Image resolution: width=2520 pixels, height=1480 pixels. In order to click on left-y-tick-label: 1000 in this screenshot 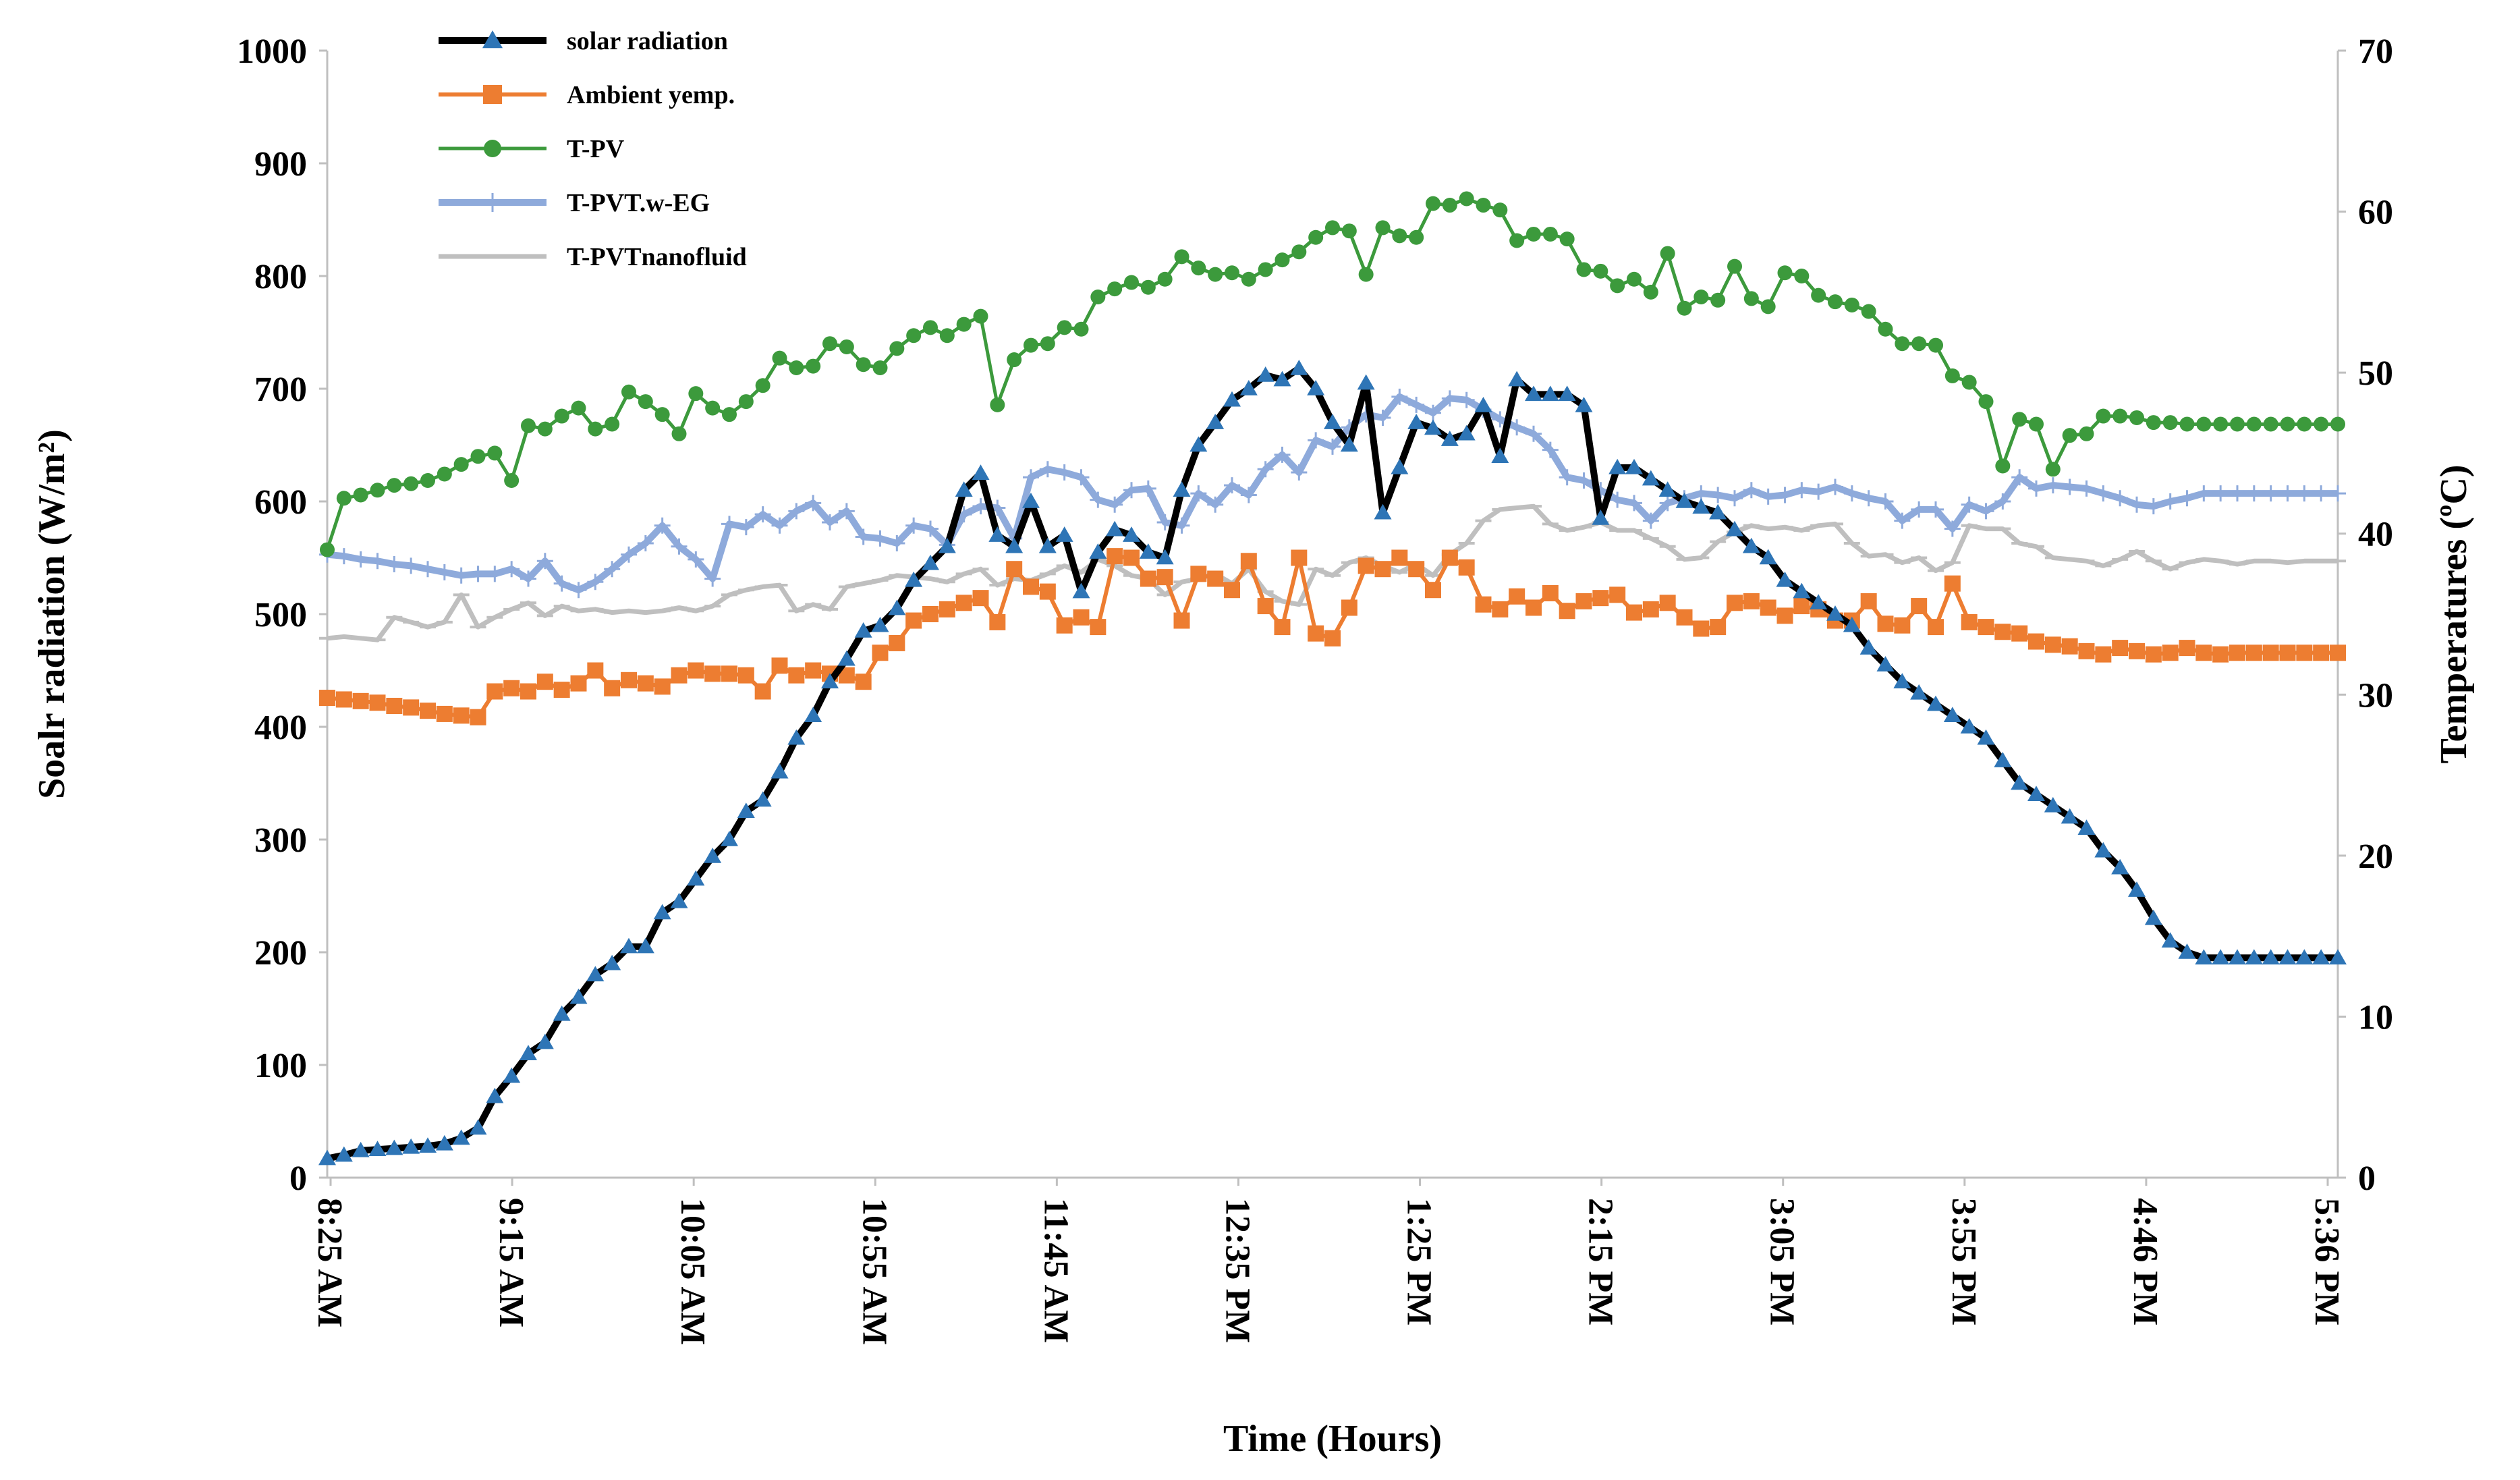, I will do `click(272, 51)`.